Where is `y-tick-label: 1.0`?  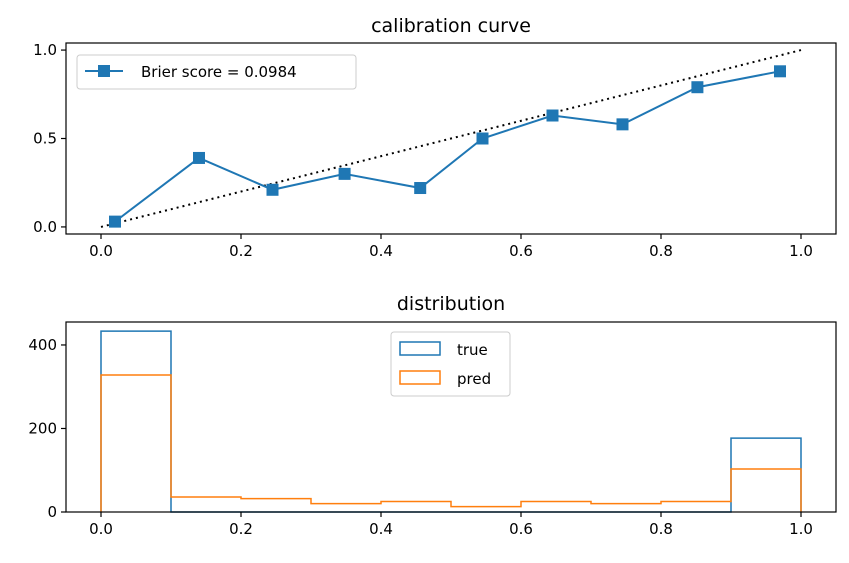 y-tick-label: 1.0 is located at coordinates (45, 50).